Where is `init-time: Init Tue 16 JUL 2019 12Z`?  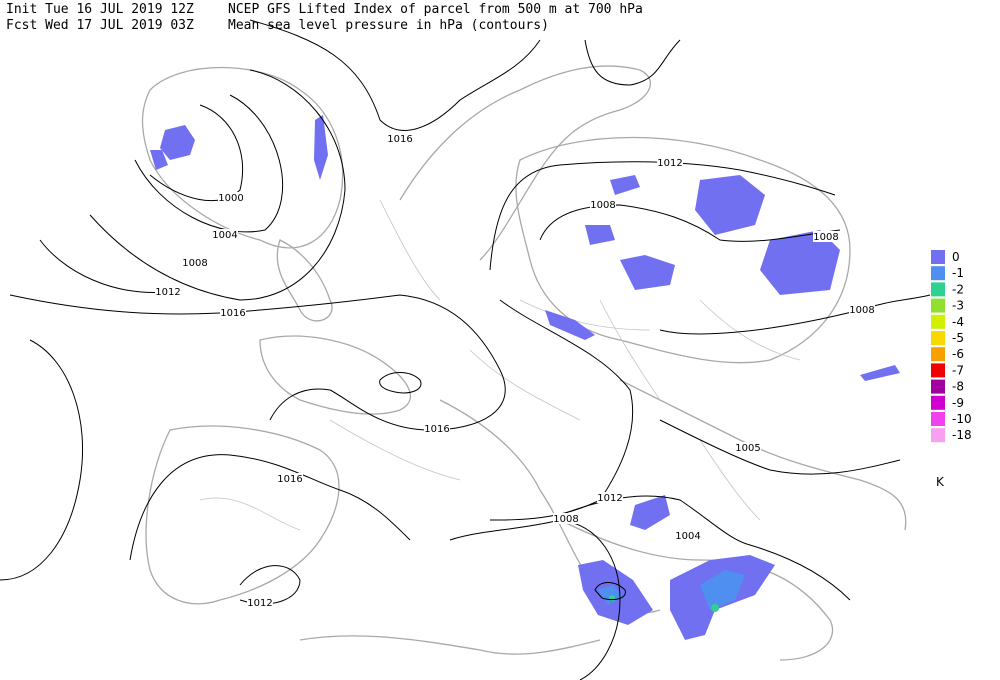 init-time: Init Tue 16 JUL 2019 12Z is located at coordinates (100, 9).